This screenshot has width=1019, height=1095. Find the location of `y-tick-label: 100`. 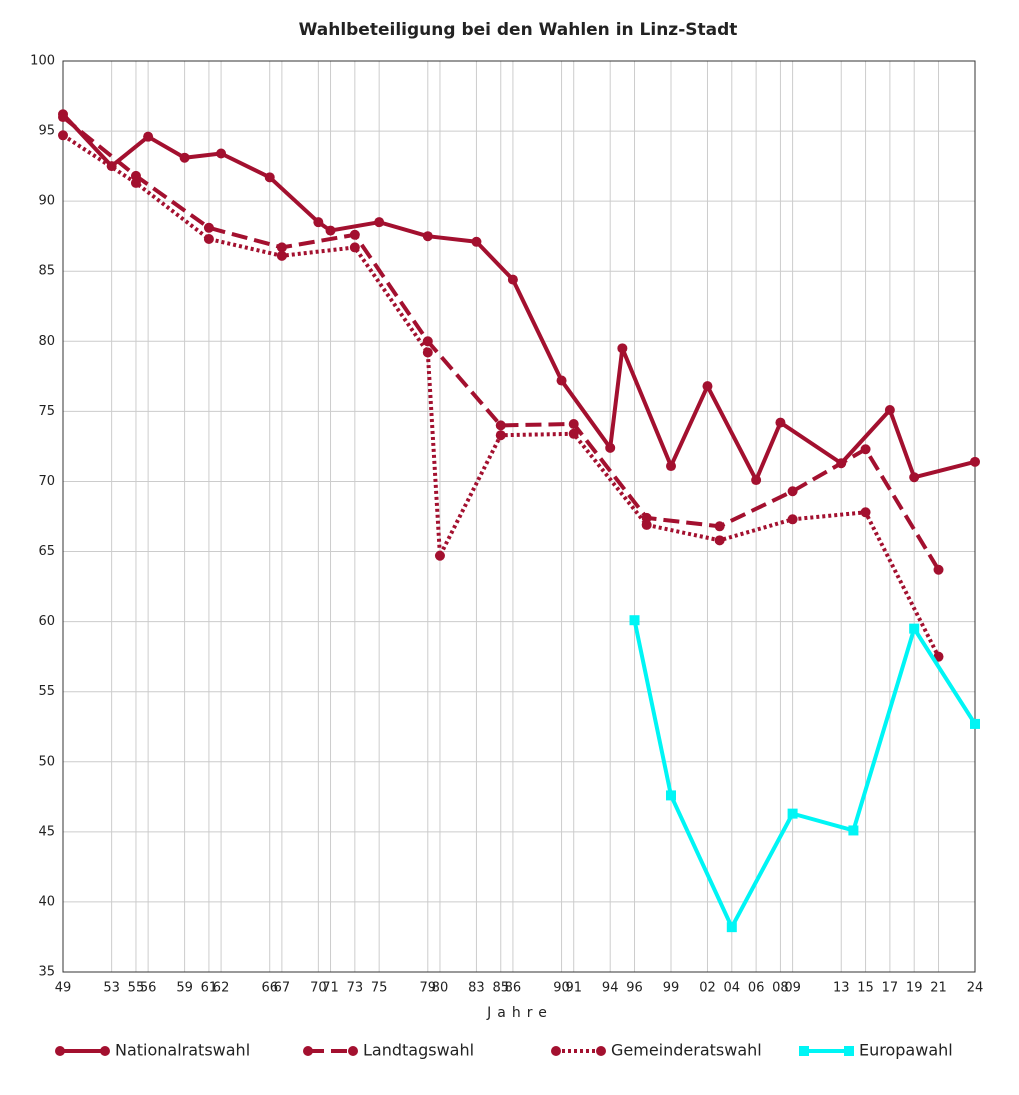

y-tick-label: 100 is located at coordinates (42, 61).